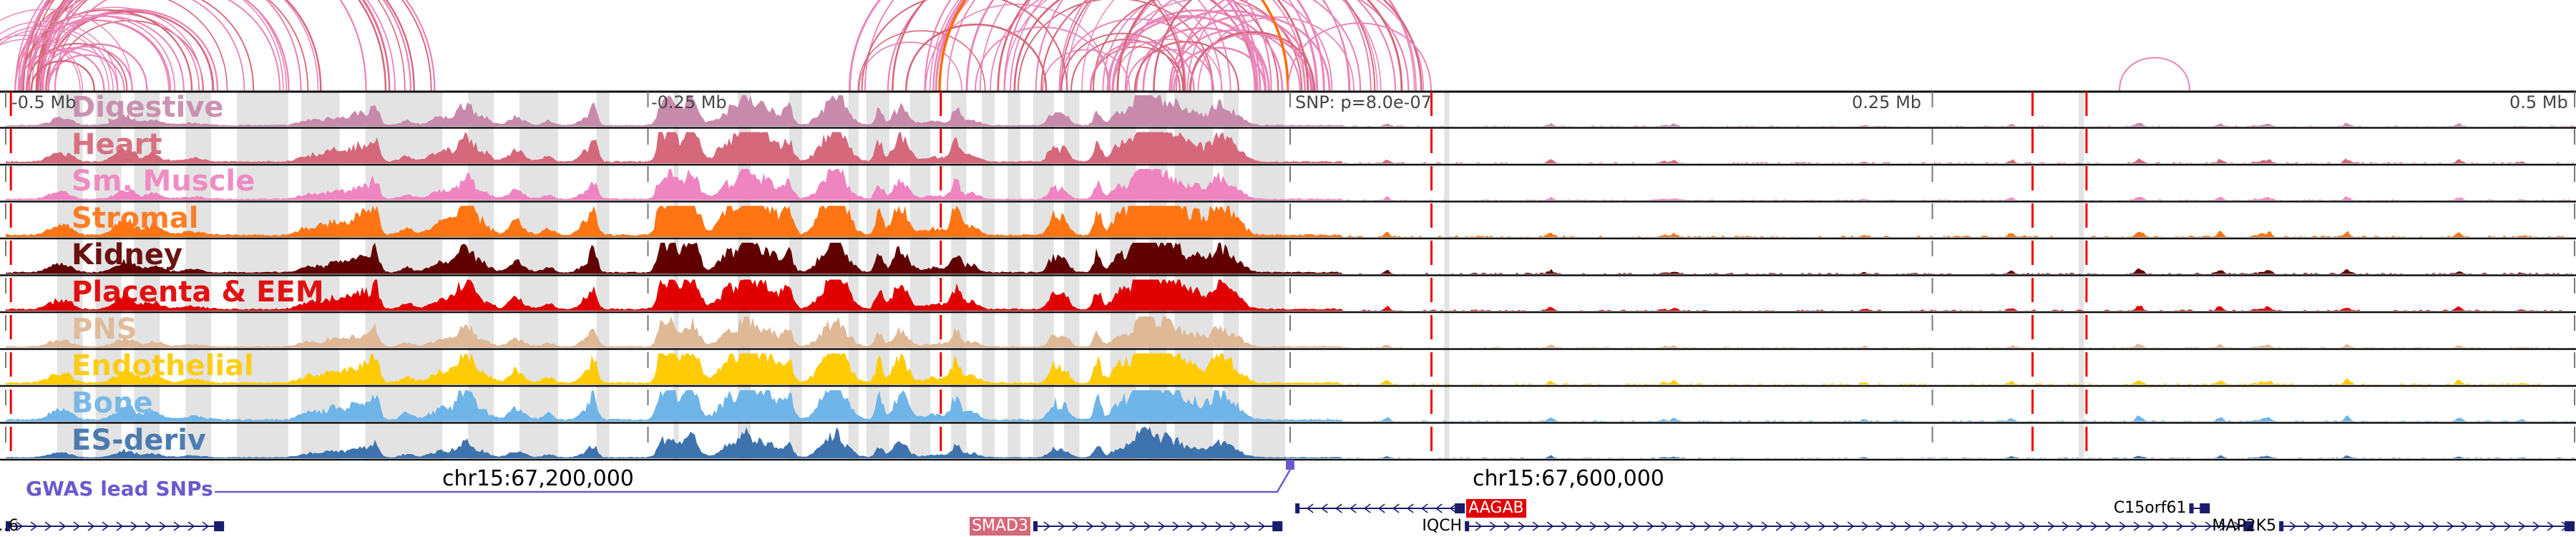 The image size is (2576, 537). What do you see at coordinates (1288, 333) in the screenshot?
I see `track-pns` at bounding box center [1288, 333].